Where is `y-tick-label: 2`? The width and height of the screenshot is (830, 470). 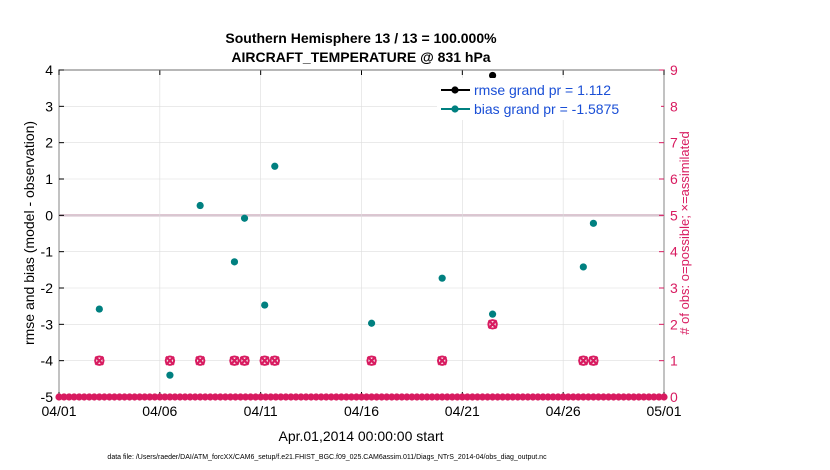 y-tick-label: 2 is located at coordinates (49, 143).